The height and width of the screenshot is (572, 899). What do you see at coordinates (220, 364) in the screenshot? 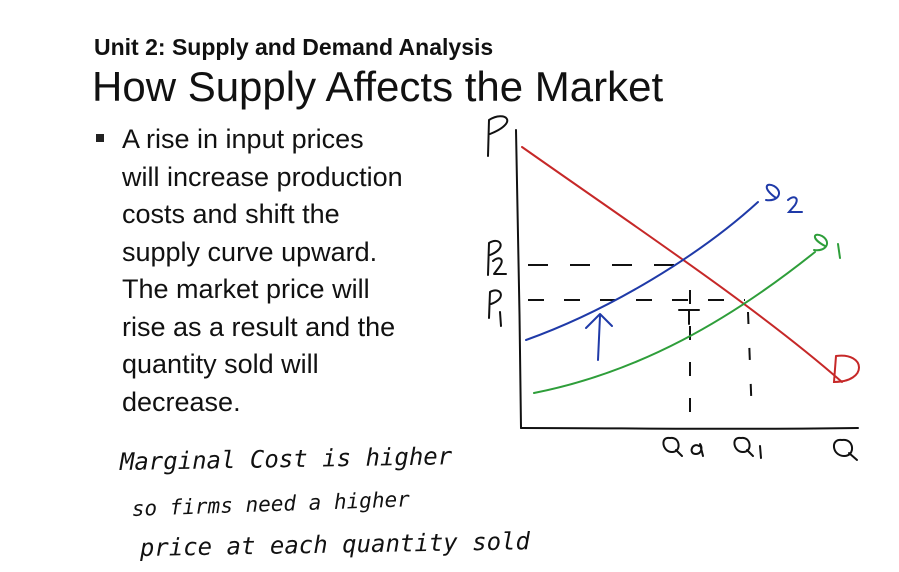
I see `bullet-line: quantity sold will` at bounding box center [220, 364].